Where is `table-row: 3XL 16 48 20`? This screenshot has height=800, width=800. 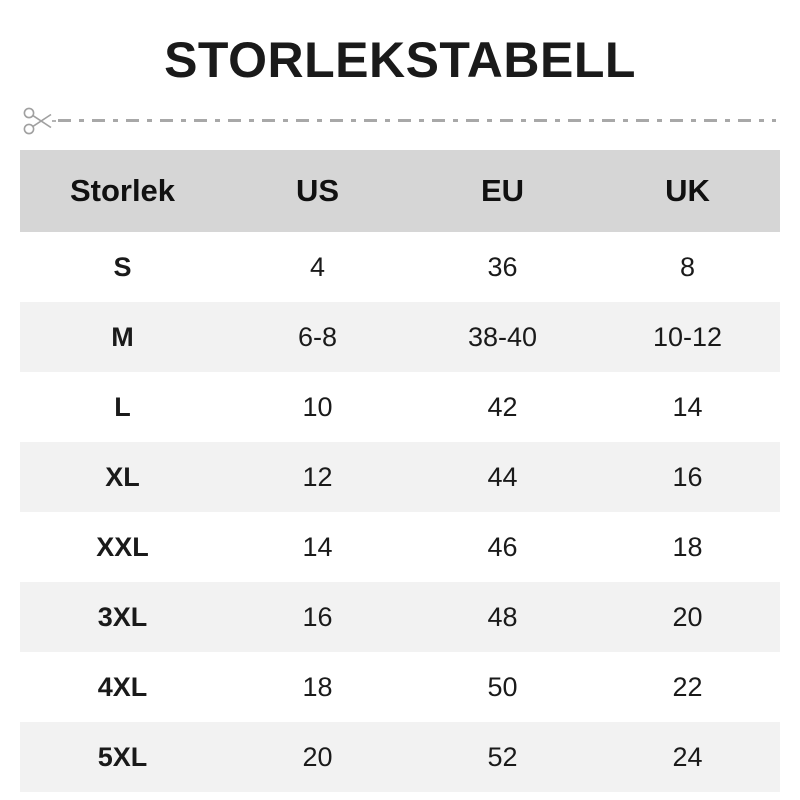 table-row: 3XL 16 48 20 is located at coordinates (400, 617).